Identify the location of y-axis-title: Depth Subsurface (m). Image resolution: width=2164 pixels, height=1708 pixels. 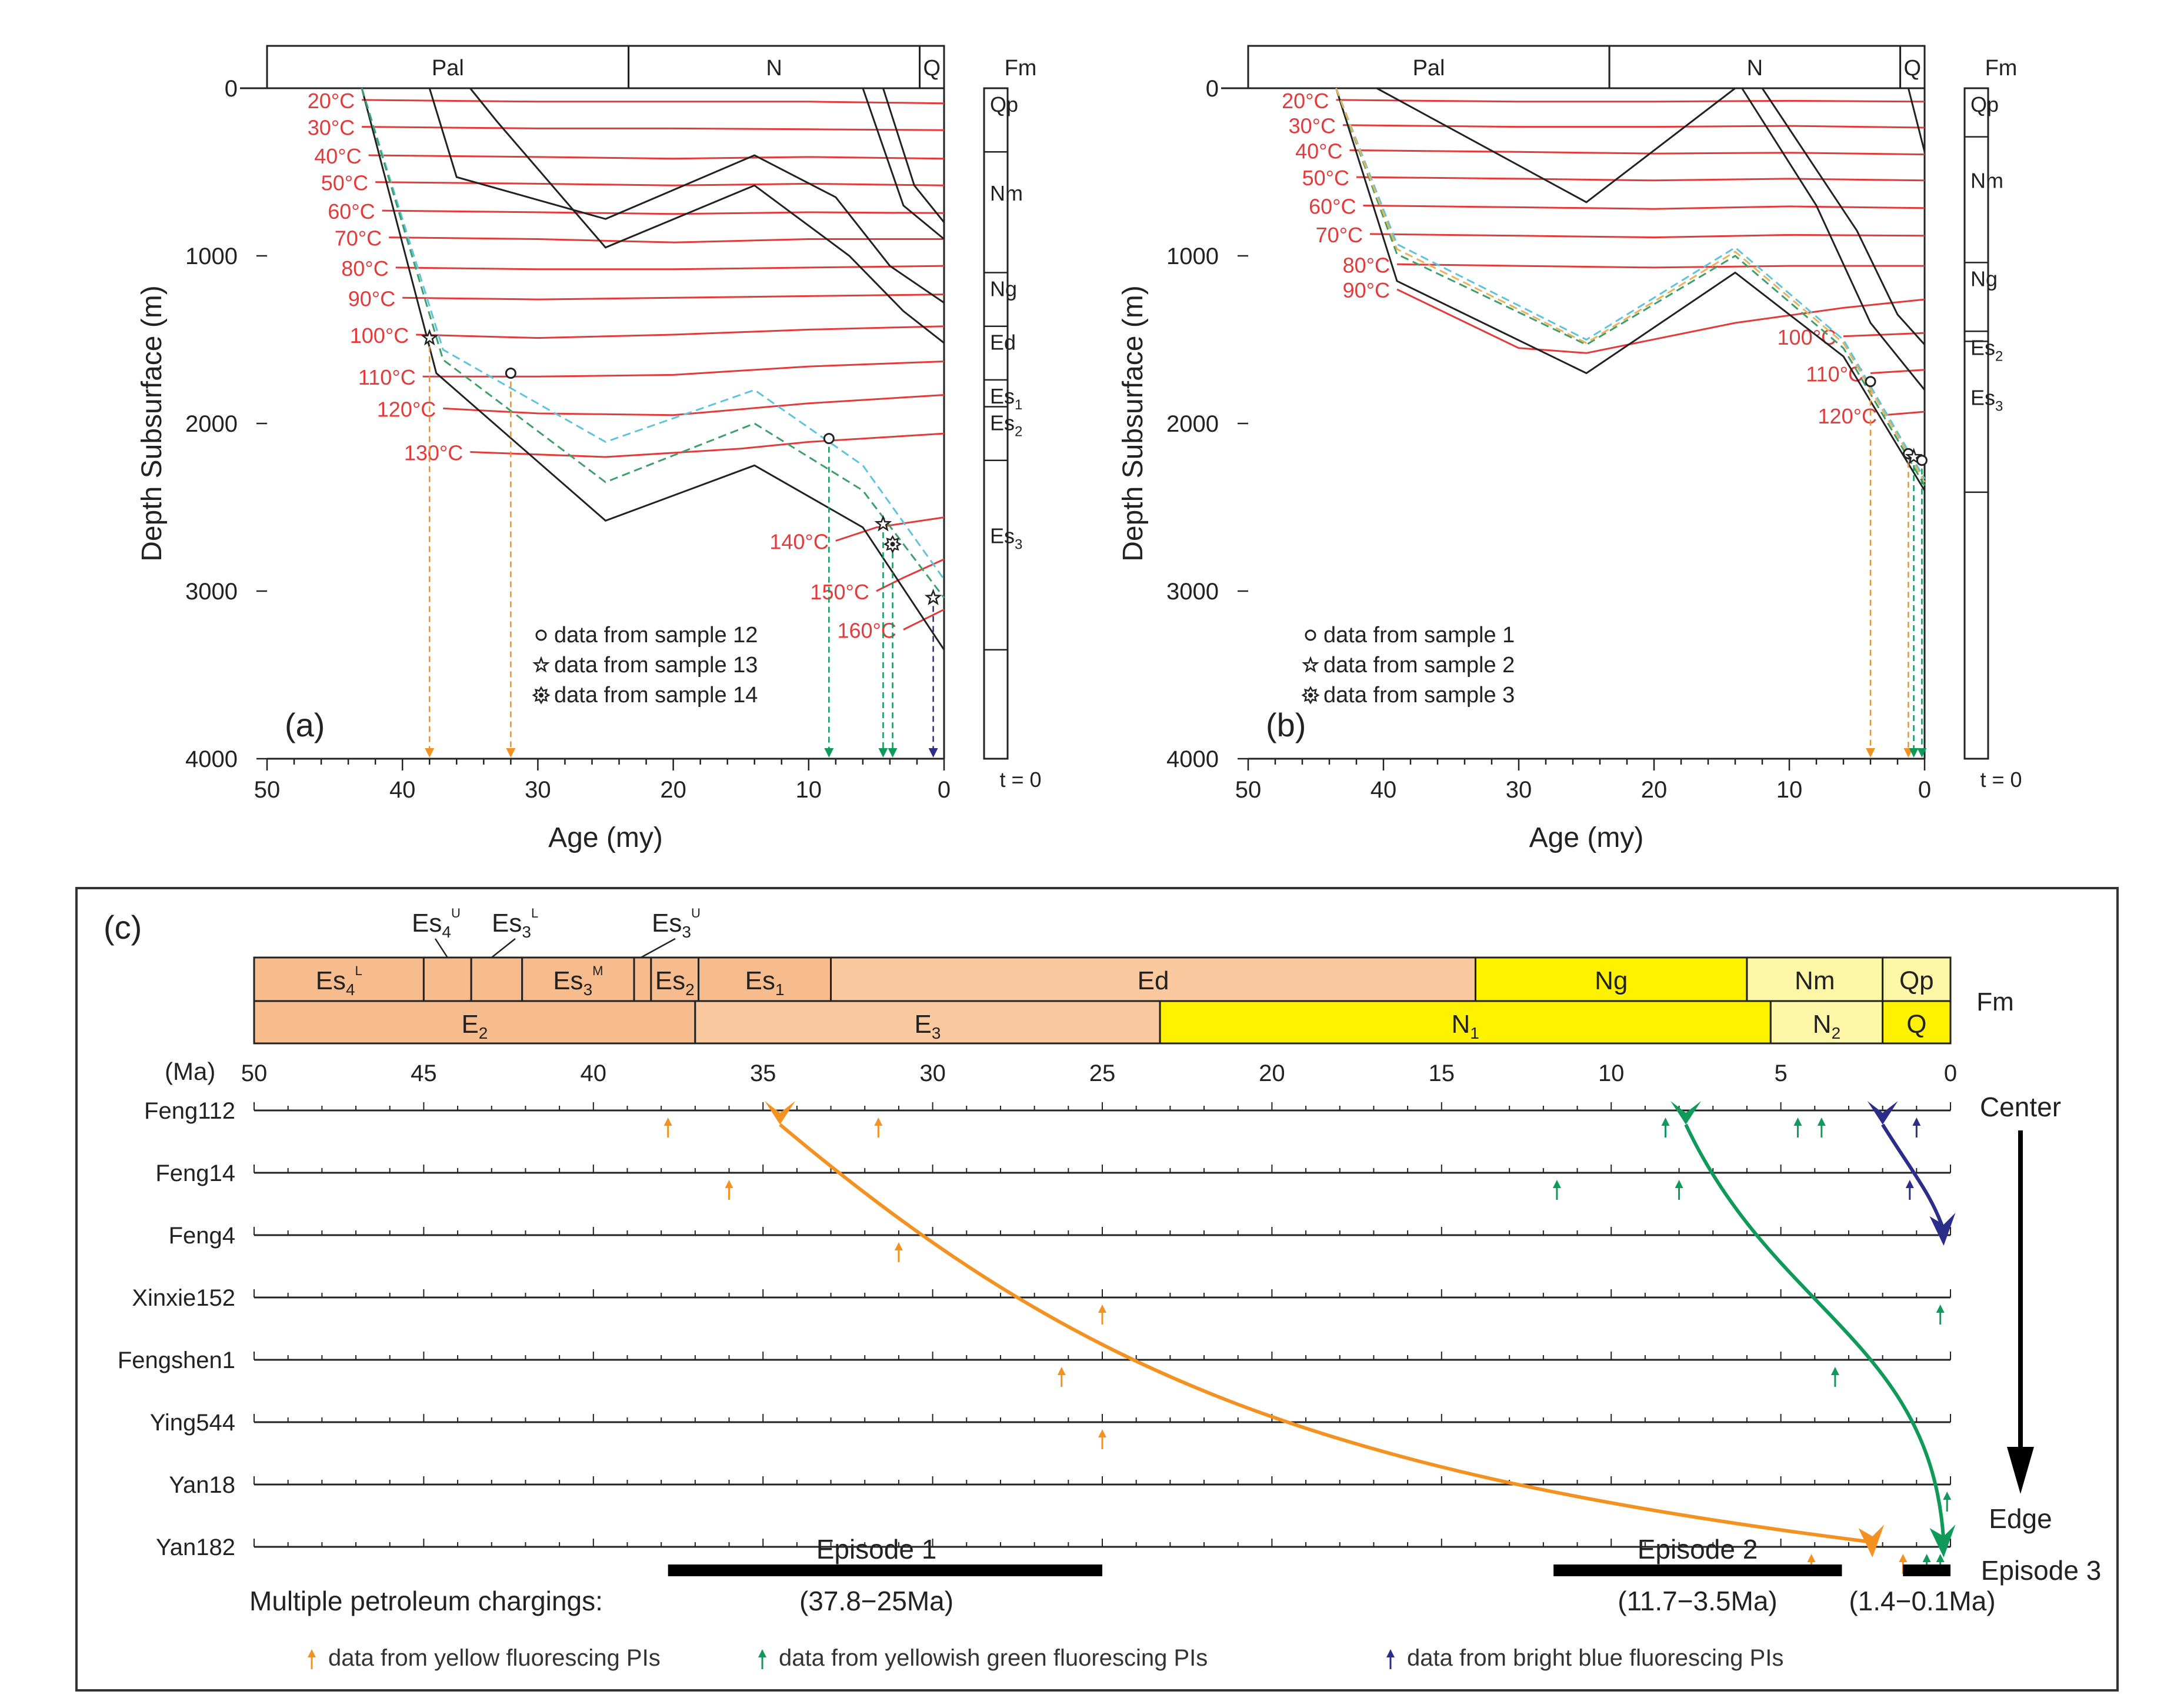
(1133, 423).